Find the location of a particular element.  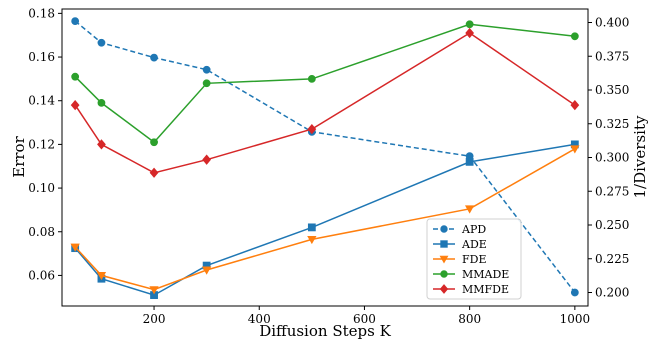

legend-label-ade: ADE is located at coordinates (474, 244).